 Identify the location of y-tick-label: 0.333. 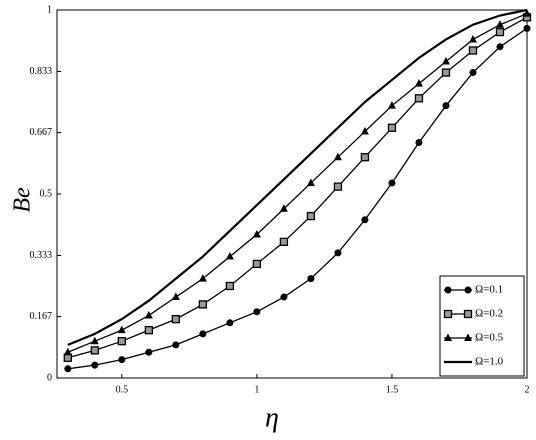
(41, 255).